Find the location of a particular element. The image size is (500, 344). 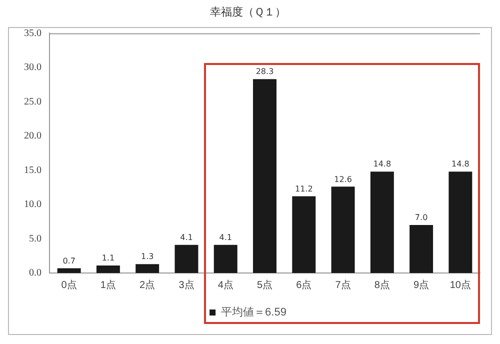

x-tick-label: 4点 is located at coordinates (226, 284).